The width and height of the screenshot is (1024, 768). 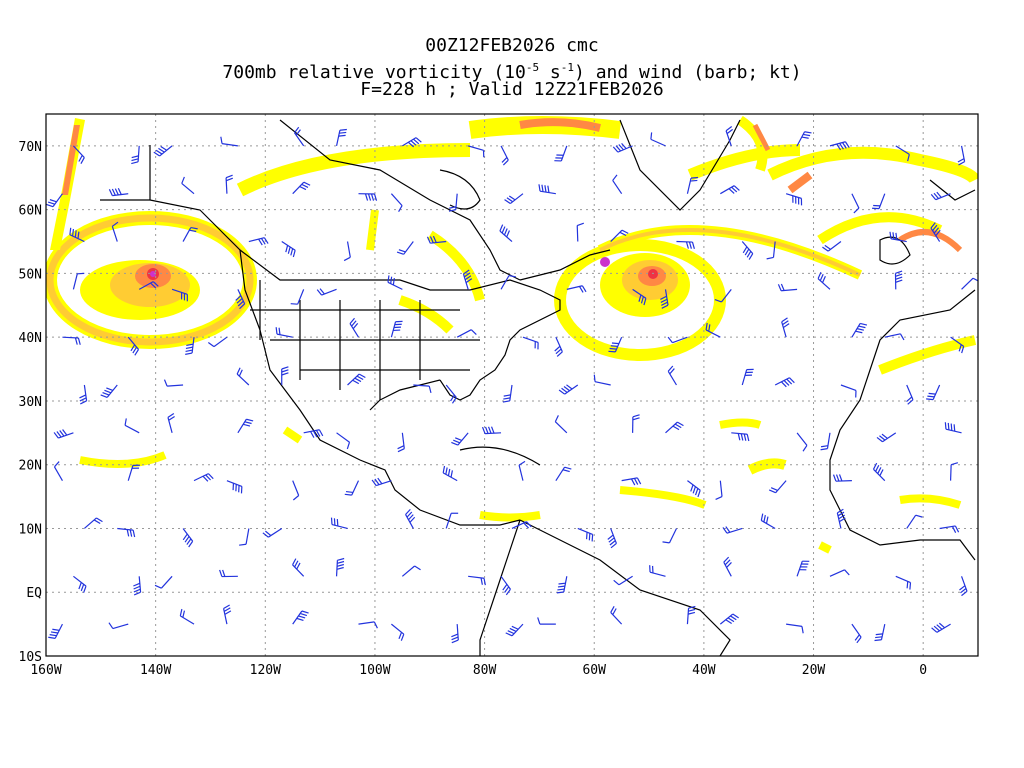 What do you see at coordinates (45, 670) in the screenshot?
I see `lon-tick-label: 160W` at bounding box center [45, 670].